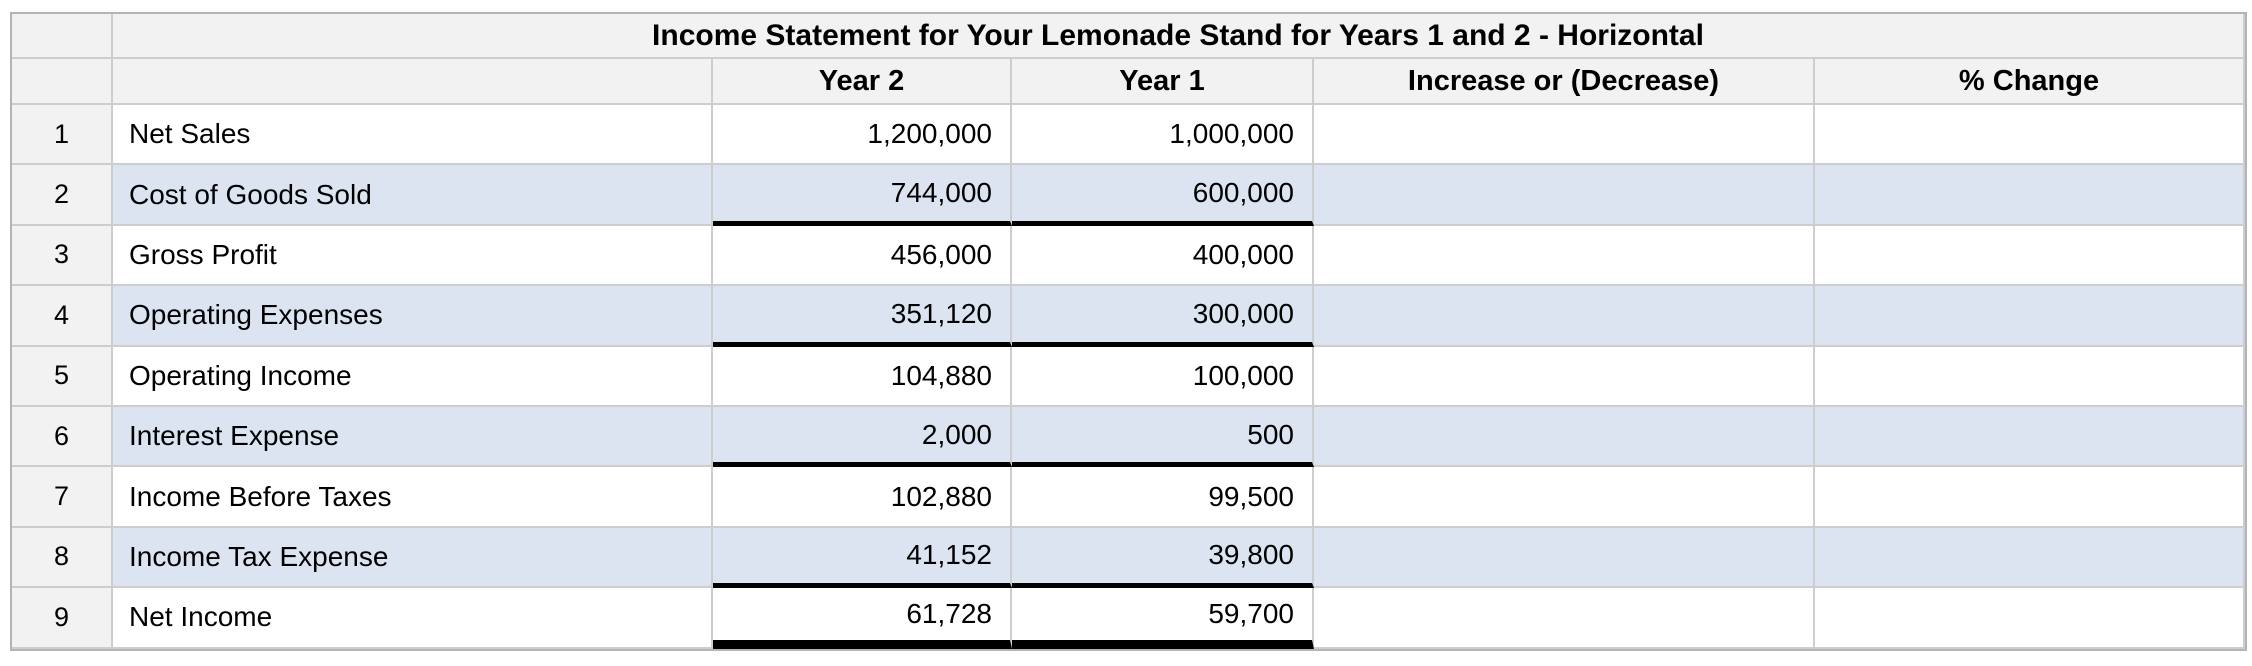 This screenshot has width=2252, height=666. Describe the element at coordinates (1163, 437) in the screenshot. I see `cell-year1: 500` at that location.